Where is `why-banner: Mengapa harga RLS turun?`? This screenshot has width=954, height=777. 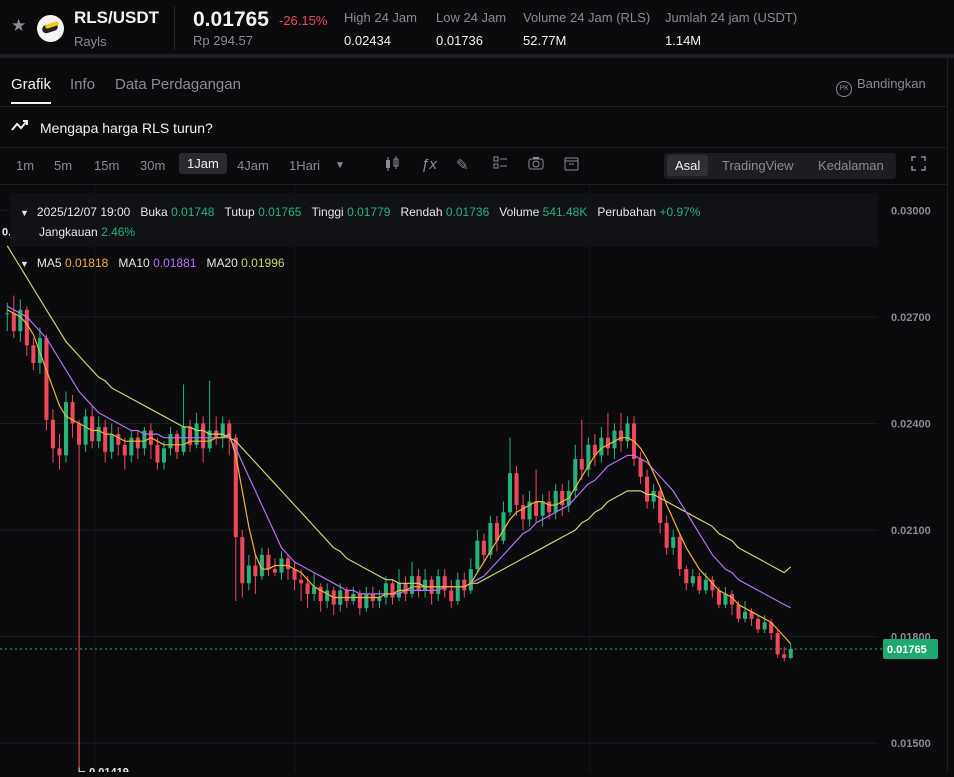
why-banner: Mengapa harga RLS turun? is located at coordinates (473, 127).